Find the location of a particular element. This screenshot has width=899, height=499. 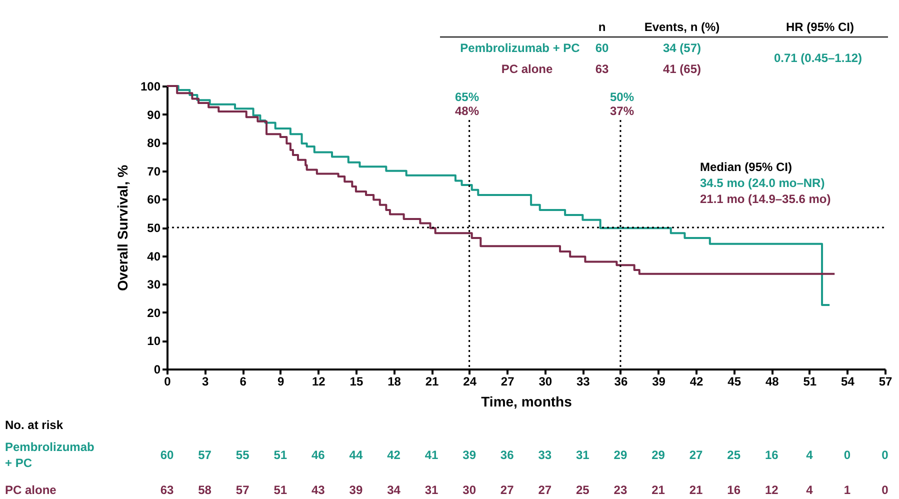

y-tick-label: 10 is located at coordinates (154, 341).